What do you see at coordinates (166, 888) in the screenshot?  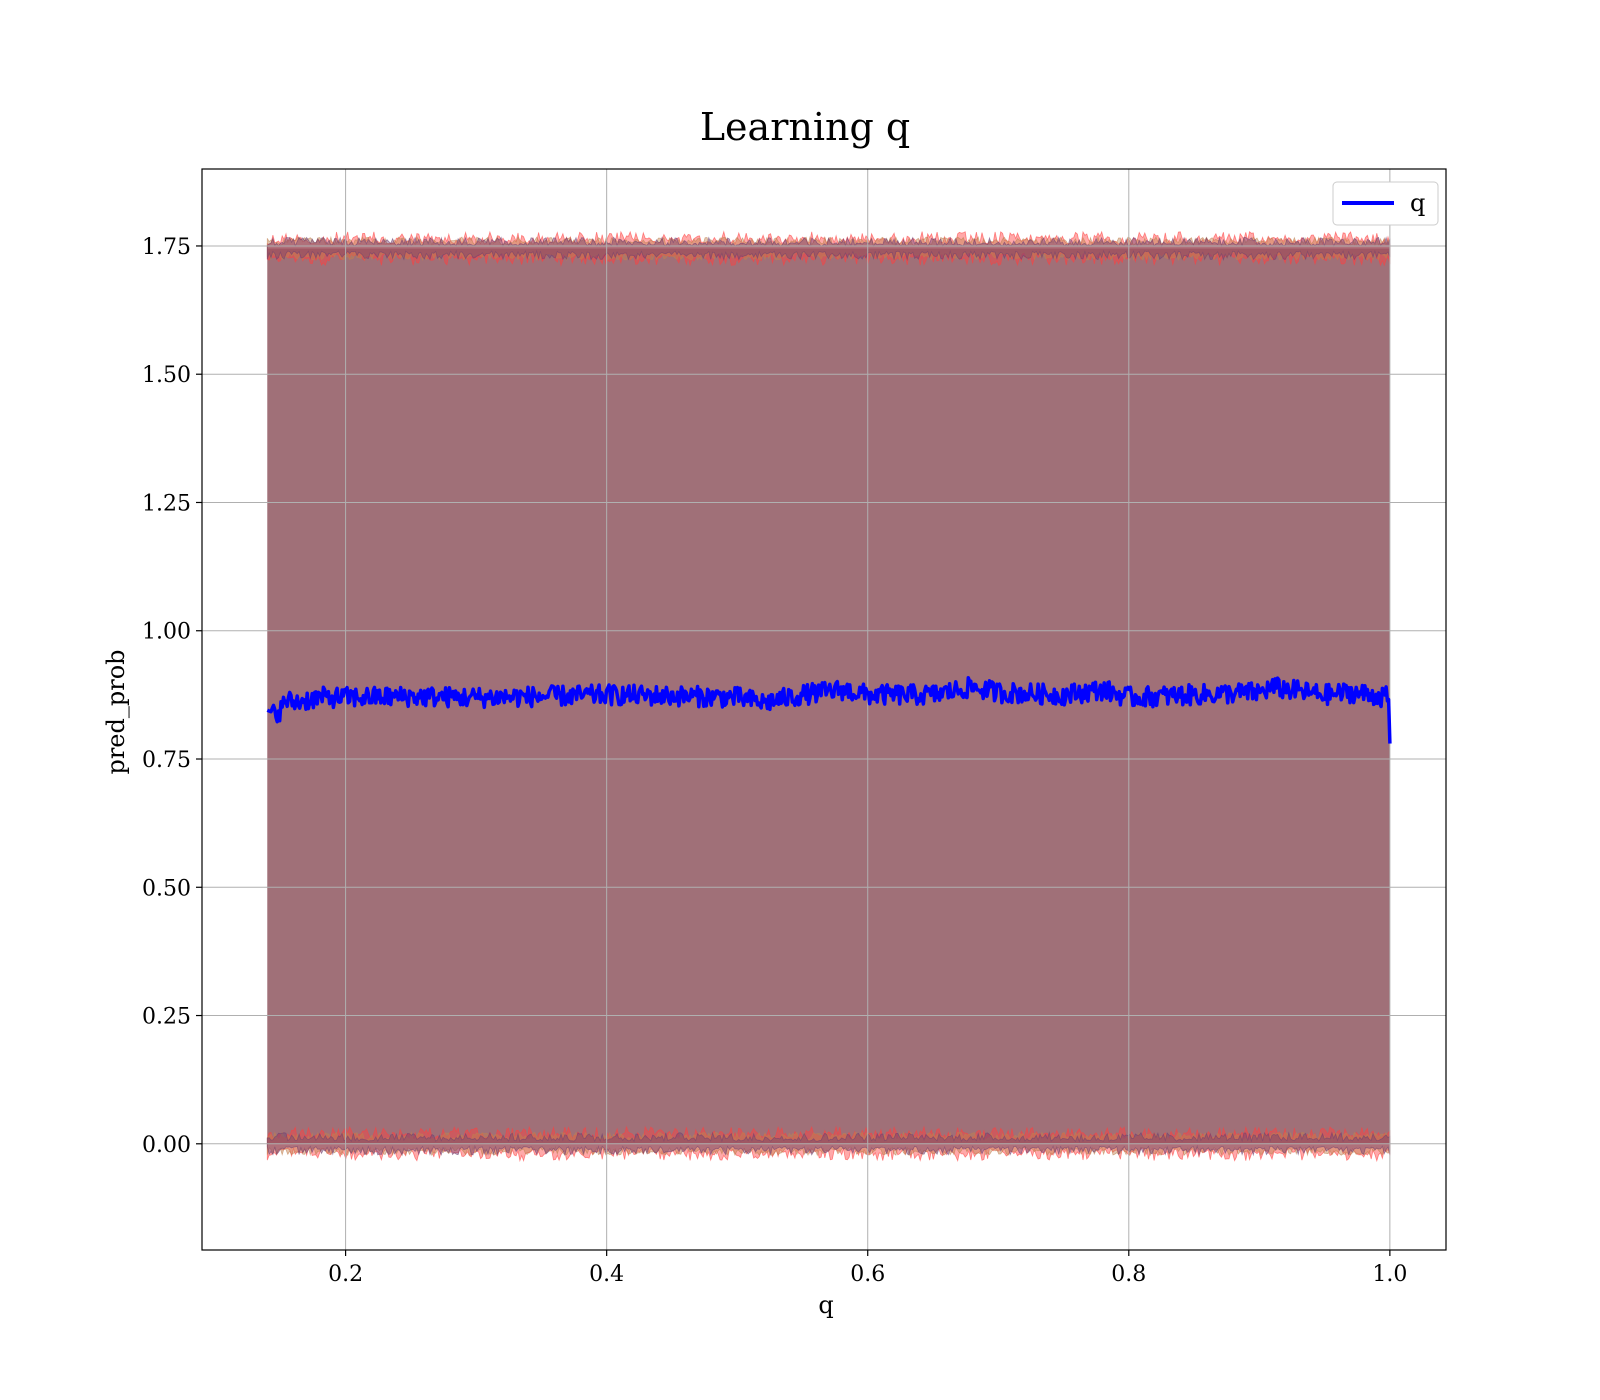 I see `y-tick-label: 0.50` at bounding box center [166, 888].